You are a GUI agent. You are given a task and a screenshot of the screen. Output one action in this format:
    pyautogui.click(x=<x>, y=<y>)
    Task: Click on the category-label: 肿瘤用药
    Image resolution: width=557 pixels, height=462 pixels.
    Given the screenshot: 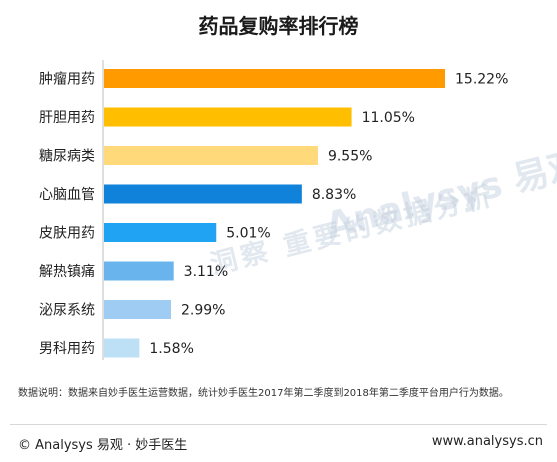 What is the action you would take?
    pyautogui.click(x=67, y=79)
    